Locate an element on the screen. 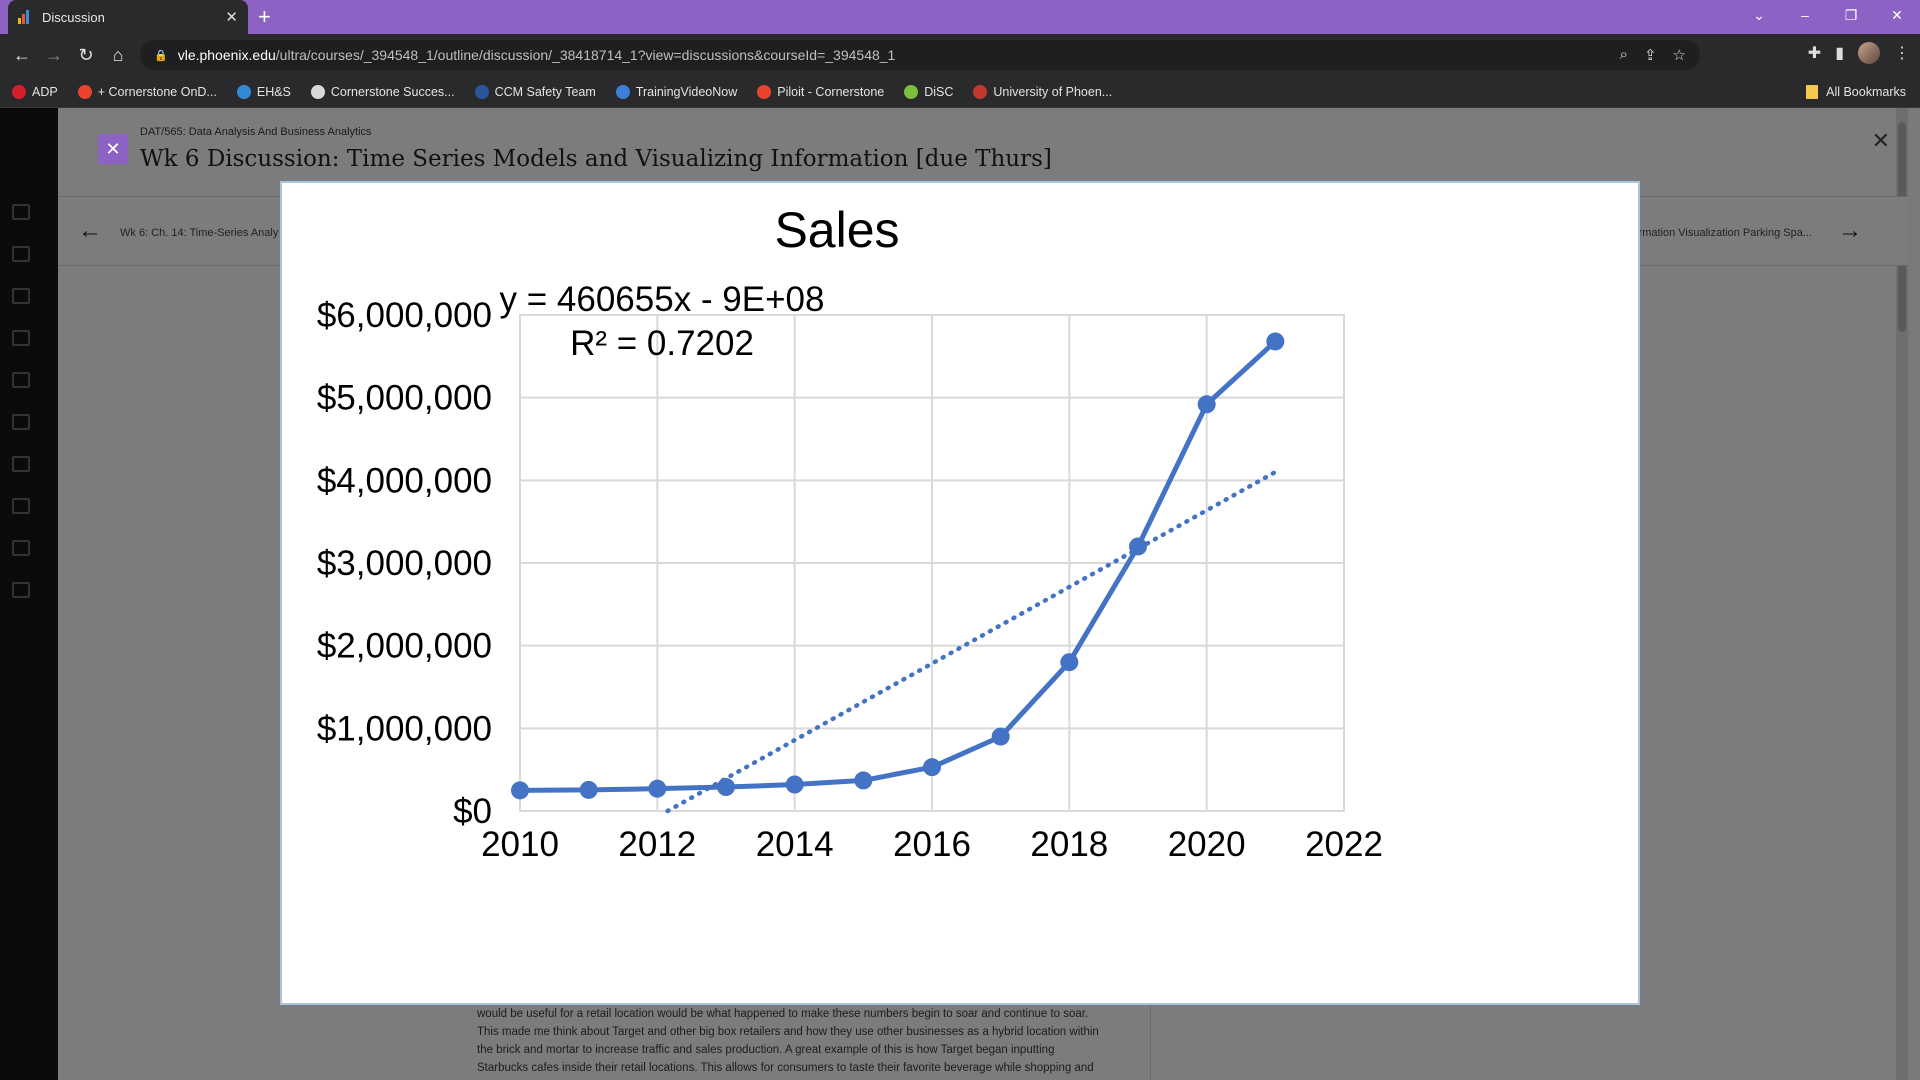 The height and width of the screenshot is (1080, 1920). home-icon: ⌂ is located at coordinates (118, 54).